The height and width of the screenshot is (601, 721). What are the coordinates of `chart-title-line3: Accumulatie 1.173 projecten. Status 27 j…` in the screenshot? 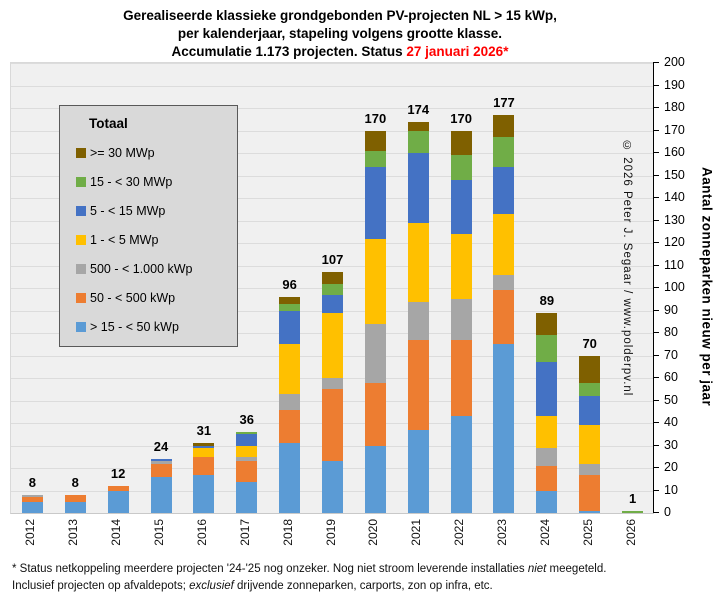 It's located at (340, 52).